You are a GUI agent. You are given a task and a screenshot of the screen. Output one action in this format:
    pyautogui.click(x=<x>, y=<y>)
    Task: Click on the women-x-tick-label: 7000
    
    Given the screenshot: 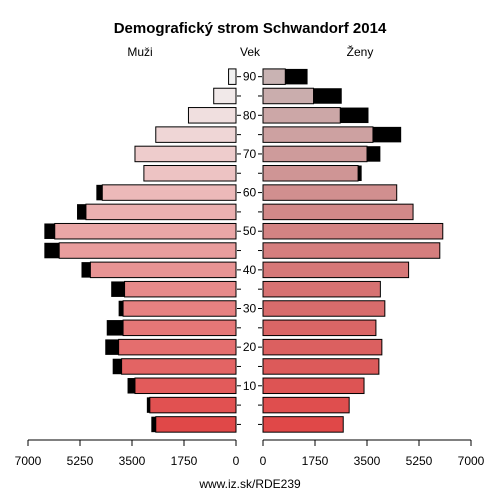 What is the action you would take?
    pyautogui.click(x=471, y=461)
    